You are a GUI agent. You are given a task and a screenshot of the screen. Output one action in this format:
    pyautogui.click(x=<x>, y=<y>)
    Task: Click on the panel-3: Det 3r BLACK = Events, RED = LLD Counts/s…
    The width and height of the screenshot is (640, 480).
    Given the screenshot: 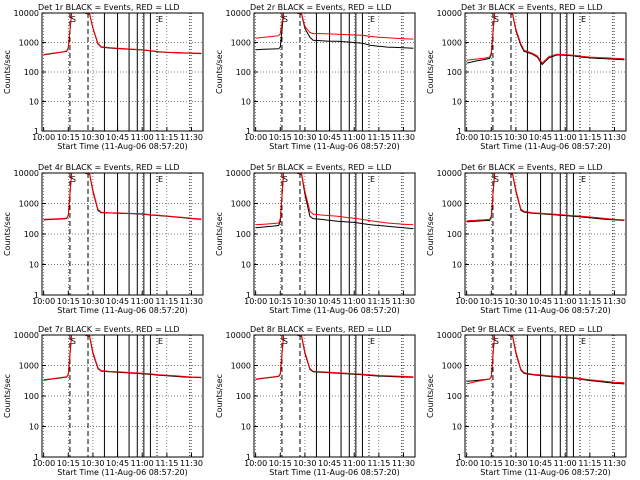 What is the action you would take?
    pyautogui.click(x=526, y=77)
    